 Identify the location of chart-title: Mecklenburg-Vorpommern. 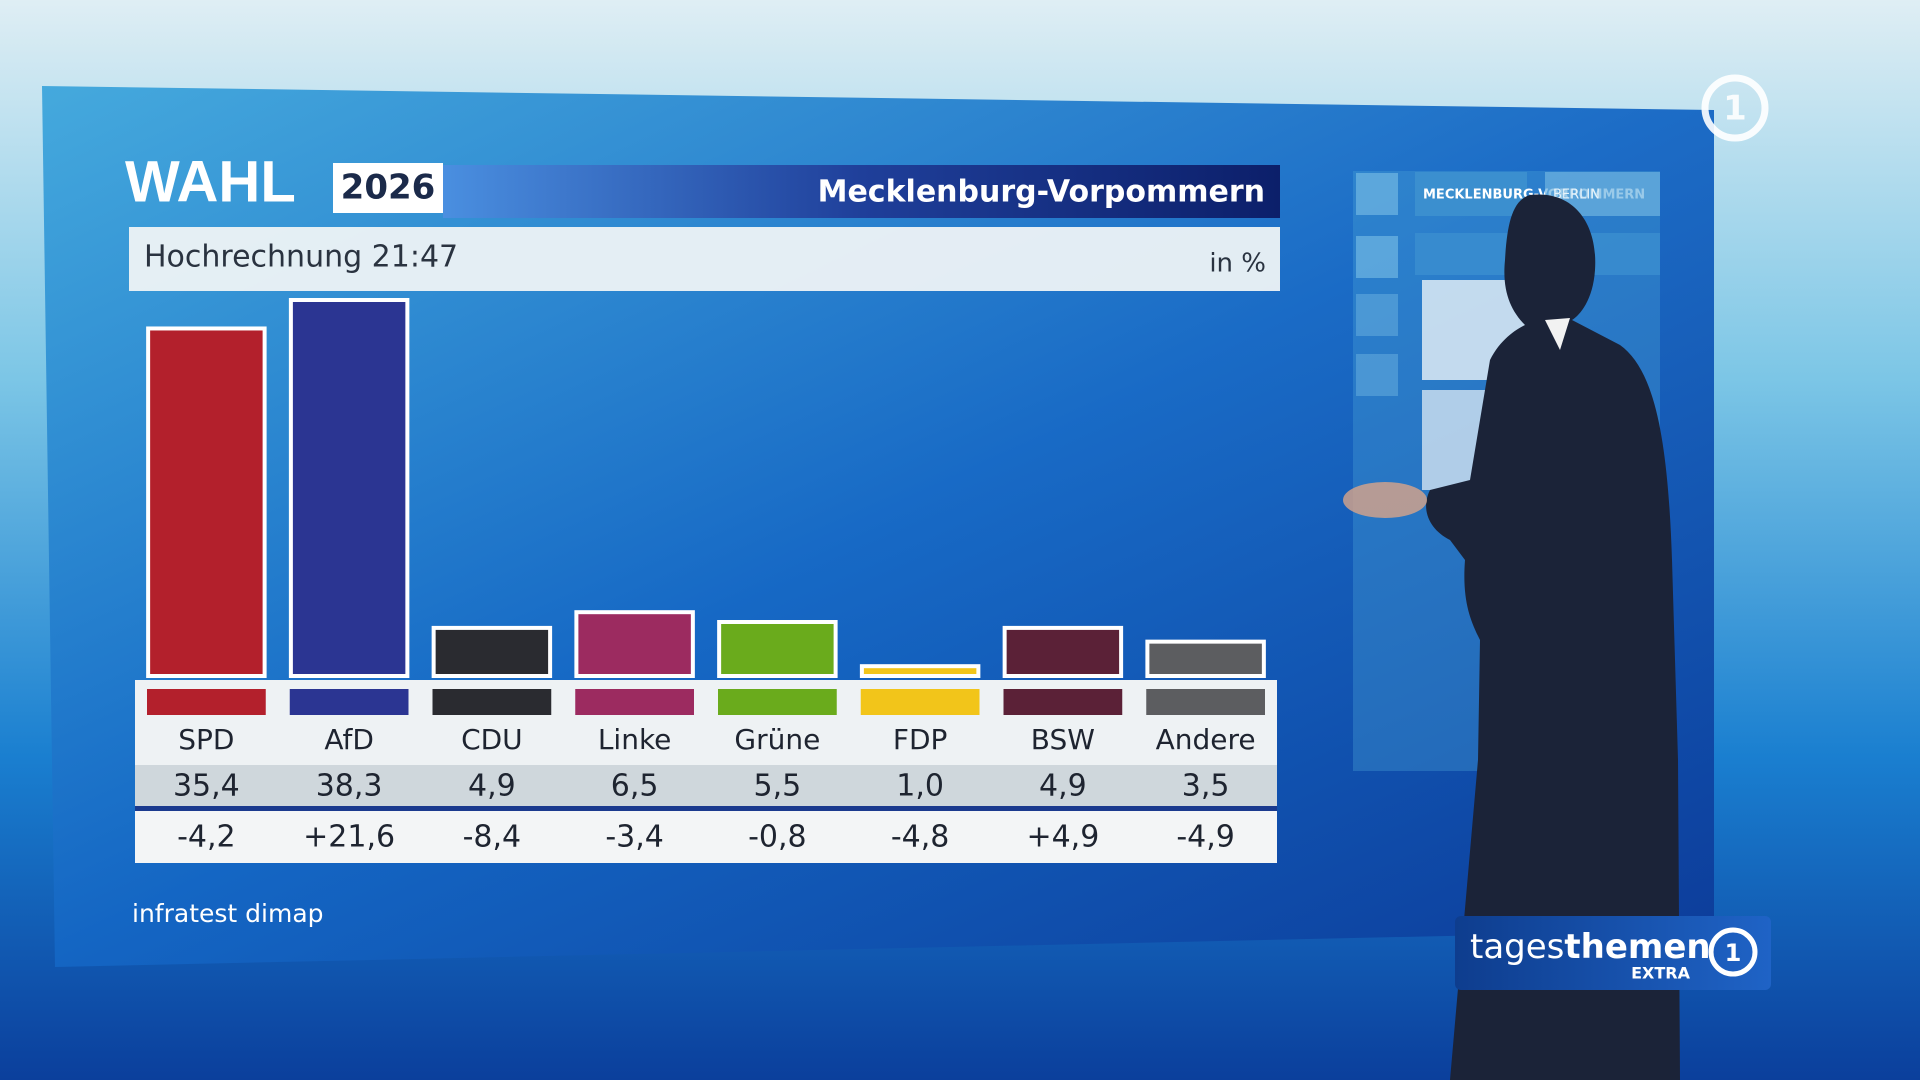
(1041, 192).